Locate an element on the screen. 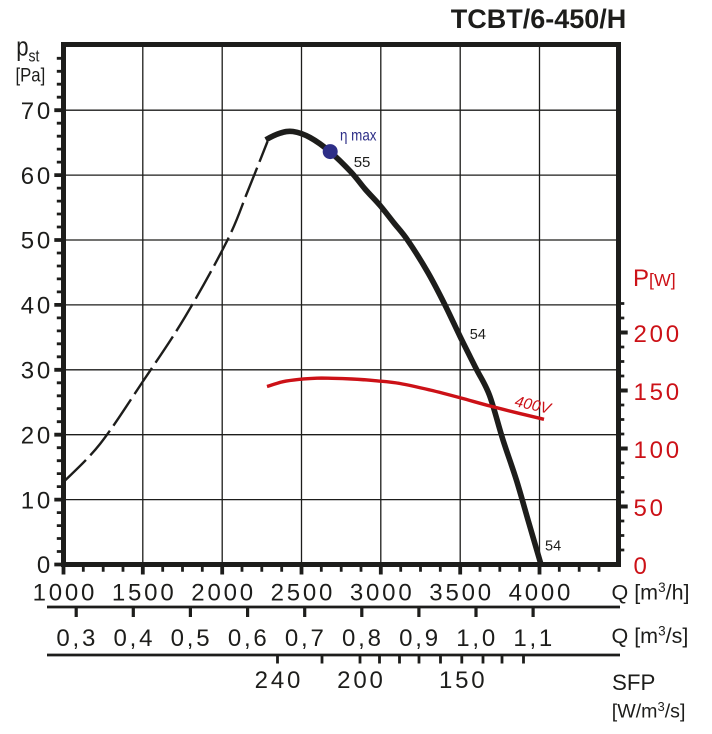 The image size is (712, 734). svg-text: 10 is located at coordinates (37, 500).